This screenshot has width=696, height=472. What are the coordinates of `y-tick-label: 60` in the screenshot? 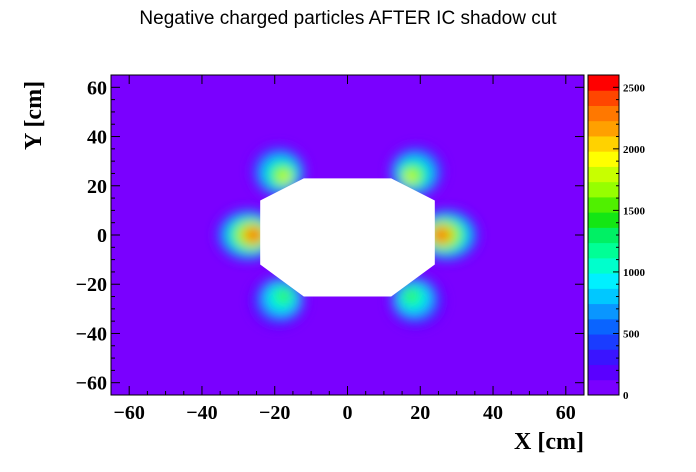 It's located at (97, 88).